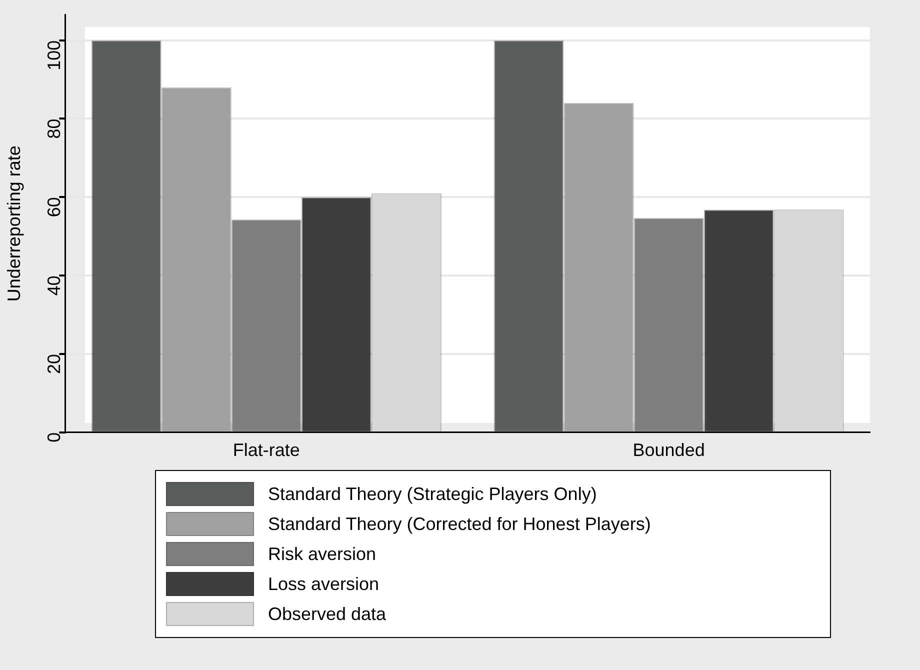 Image resolution: width=920 pixels, height=670 pixels. What do you see at coordinates (54, 128) in the screenshot?
I see `y-tick-label: 80` at bounding box center [54, 128].